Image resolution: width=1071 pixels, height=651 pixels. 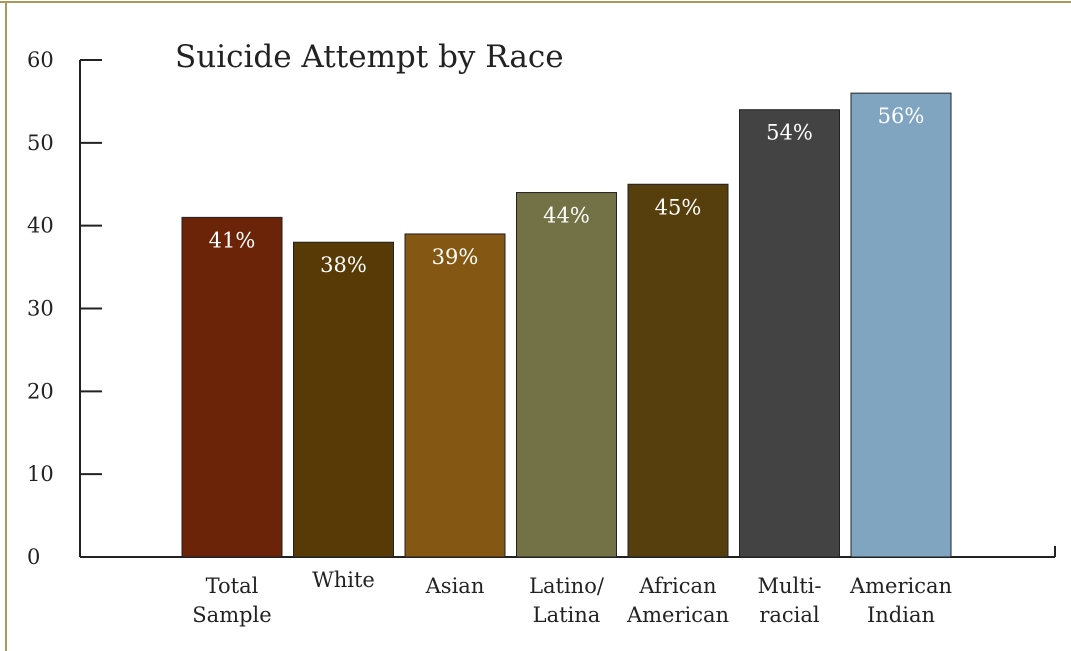 What do you see at coordinates (567, 586) in the screenshot?
I see `x-tick-label: Latino/` at bounding box center [567, 586].